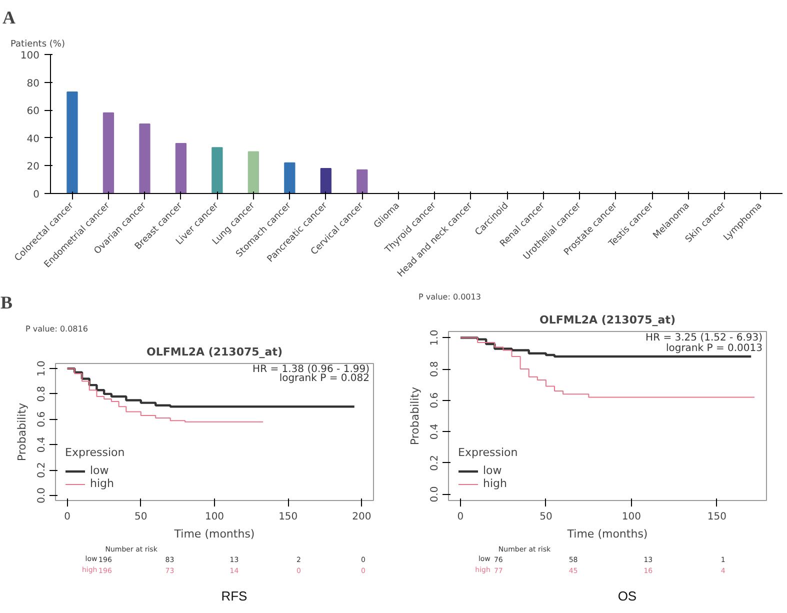  What do you see at coordinates (37, 45) in the screenshot?
I see `y-axis-title: Patients (%)` at bounding box center [37, 45].